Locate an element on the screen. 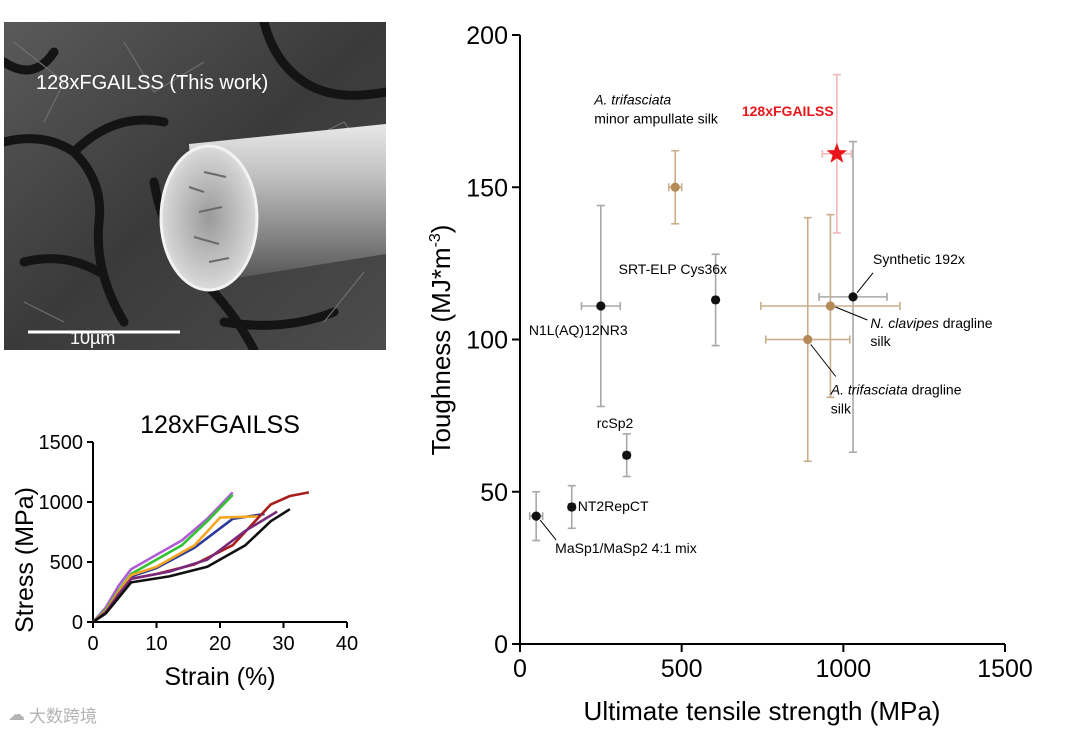  label-nt2repct: NT2RepCT is located at coordinates (613, 506).